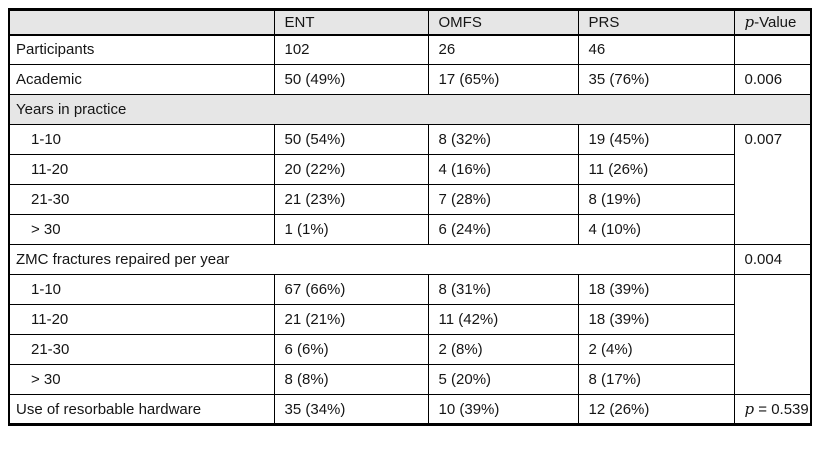 This screenshot has height=449, width=817. Describe the element at coordinates (656, 229) in the screenshot. I see `cell-prs: 4 (10%)` at that location.